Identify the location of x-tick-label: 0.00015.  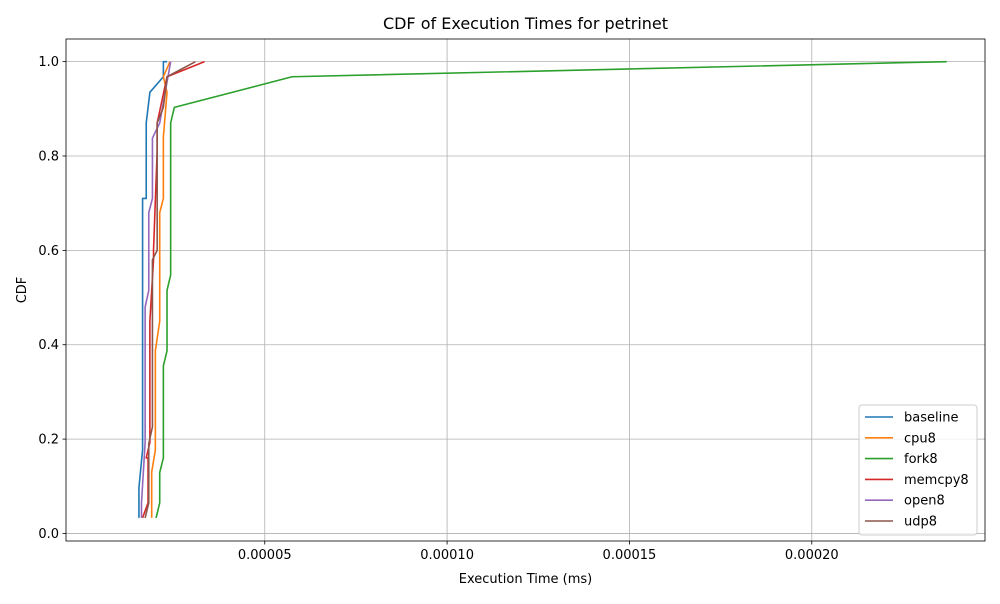
(630, 555).